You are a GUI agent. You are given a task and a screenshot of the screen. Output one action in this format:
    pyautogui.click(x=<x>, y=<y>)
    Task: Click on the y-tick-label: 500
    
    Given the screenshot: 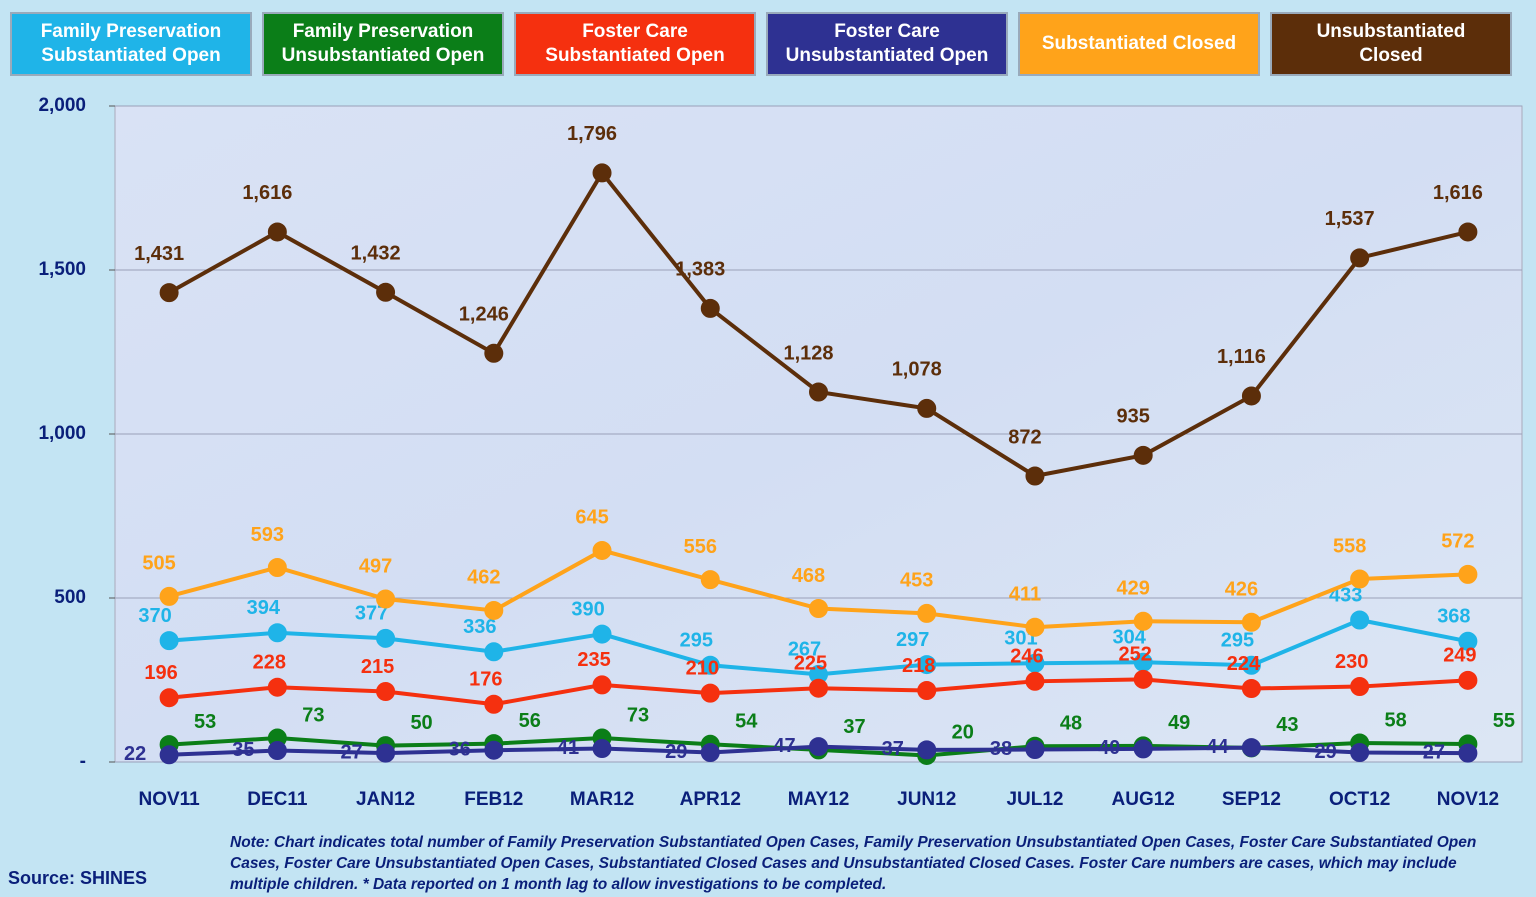 What is the action you would take?
    pyautogui.click(x=70, y=597)
    